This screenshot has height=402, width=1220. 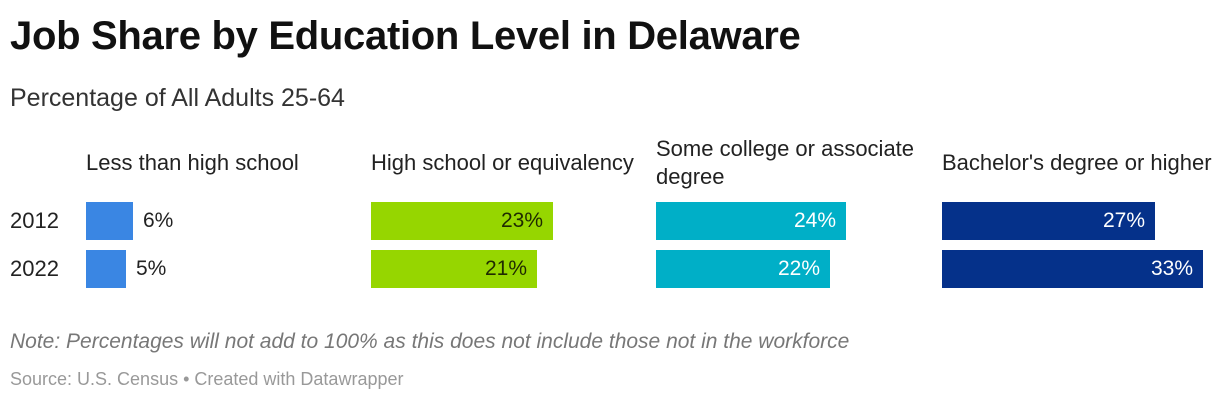 I want to click on chart-title: Job Share by Education Level in Delaware, so click(x=405, y=36).